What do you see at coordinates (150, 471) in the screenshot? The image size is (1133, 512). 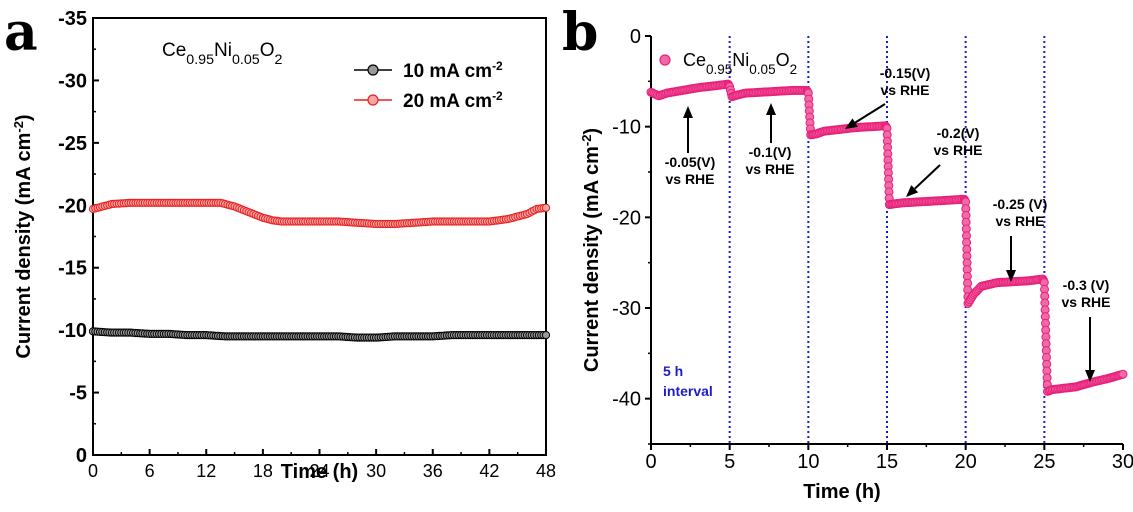 I see `x-tick-label-a-1: 6` at bounding box center [150, 471].